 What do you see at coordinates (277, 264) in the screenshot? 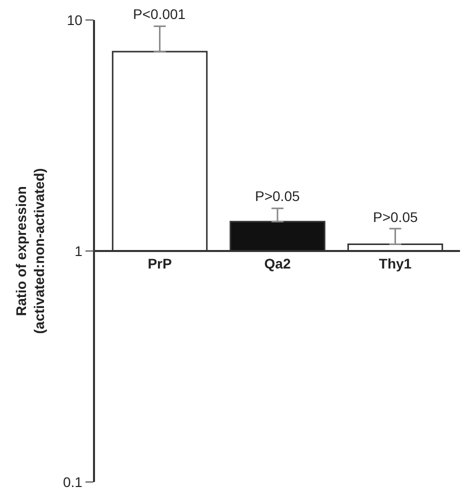
I see `x-tick-label: Qa2` at bounding box center [277, 264].